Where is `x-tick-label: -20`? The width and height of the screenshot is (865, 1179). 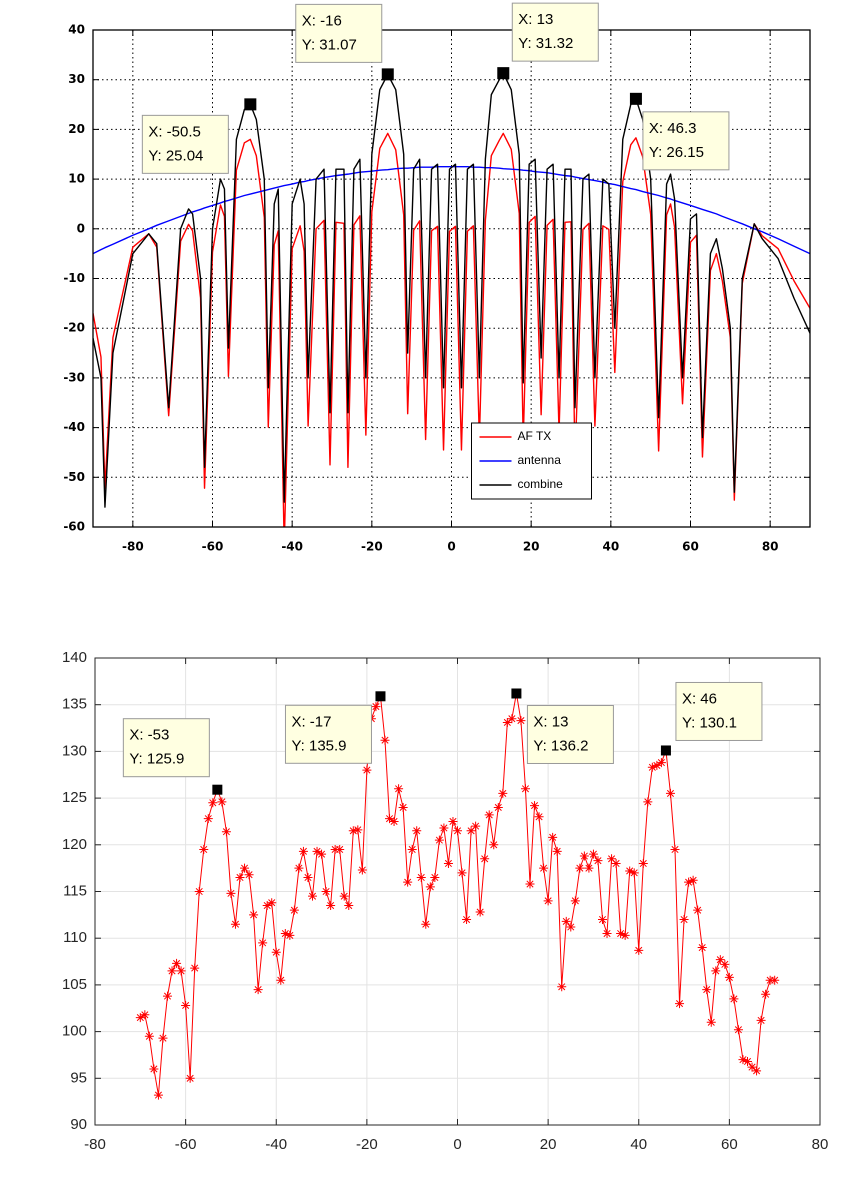 x-tick-label: -20 is located at coordinates (367, 1144).